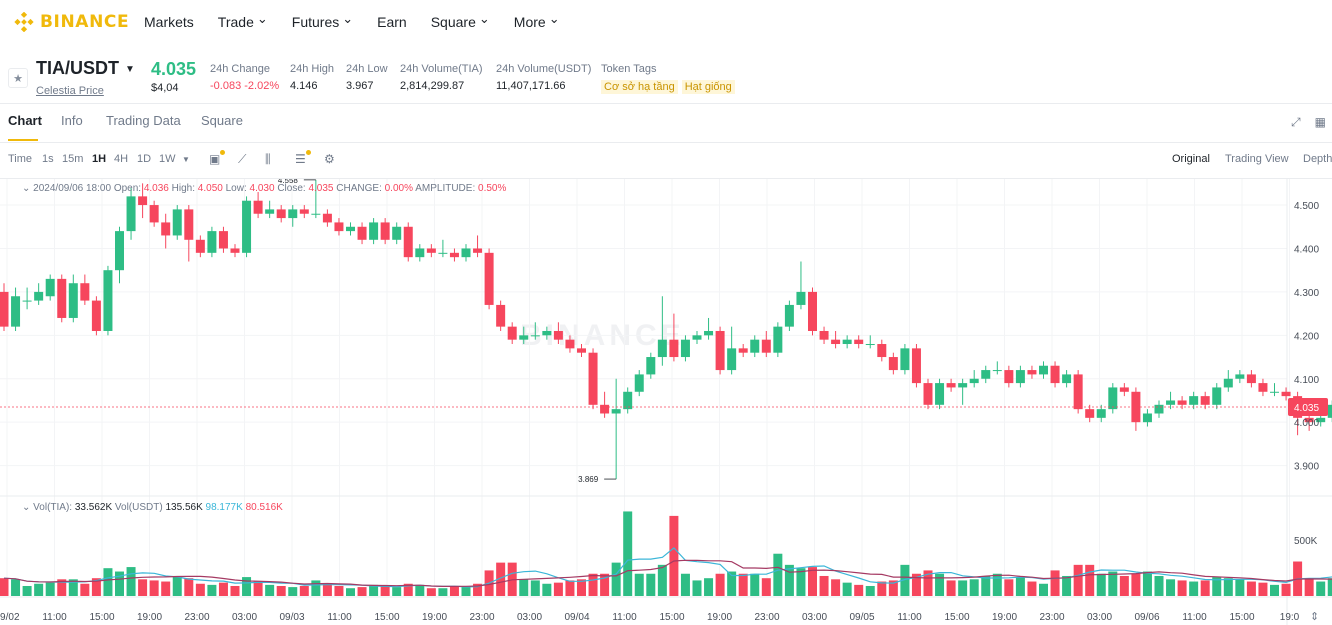 Image resolution: width=1332 pixels, height=625 pixels. I want to click on nav-square: Square ⌄, so click(460, 20).